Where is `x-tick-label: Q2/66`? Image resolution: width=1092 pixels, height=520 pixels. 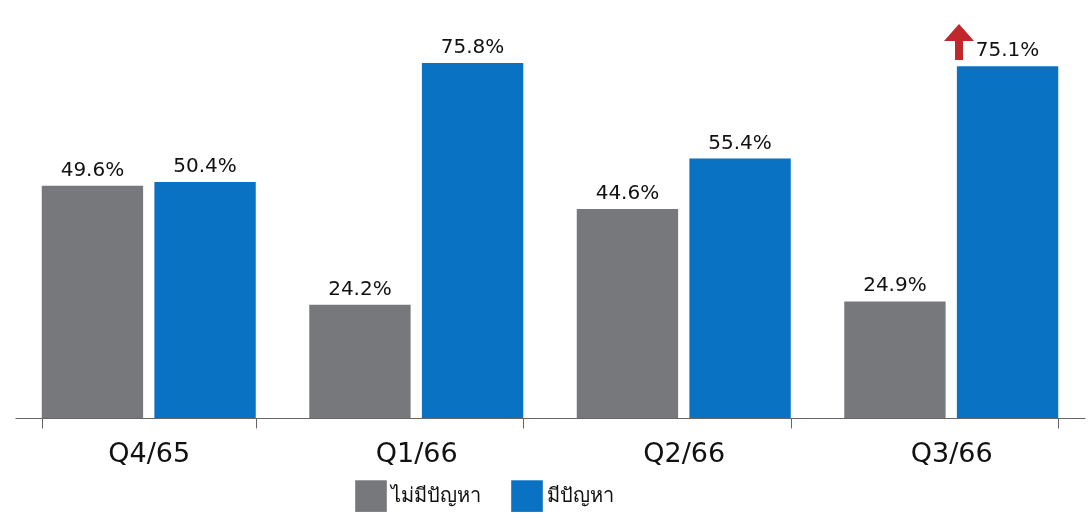 x-tick-label: Q2/66 is located at coordinates (684, 452).